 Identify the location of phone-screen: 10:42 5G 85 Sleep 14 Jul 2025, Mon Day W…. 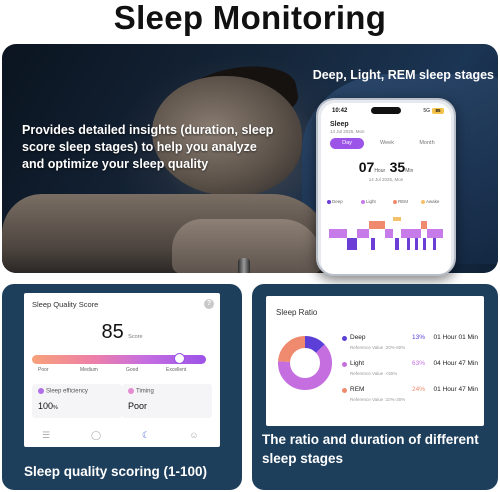
(386, 188).